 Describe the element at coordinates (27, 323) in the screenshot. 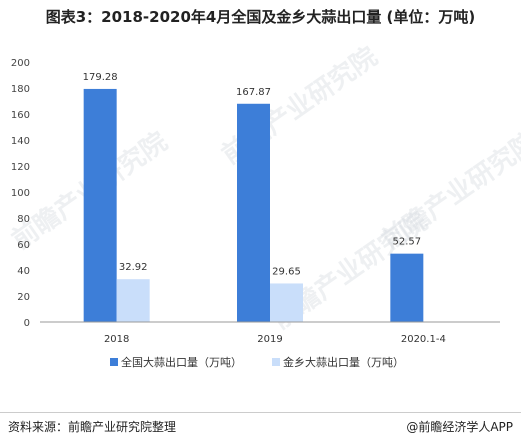

I see `y-tick-label: 0` at that location.